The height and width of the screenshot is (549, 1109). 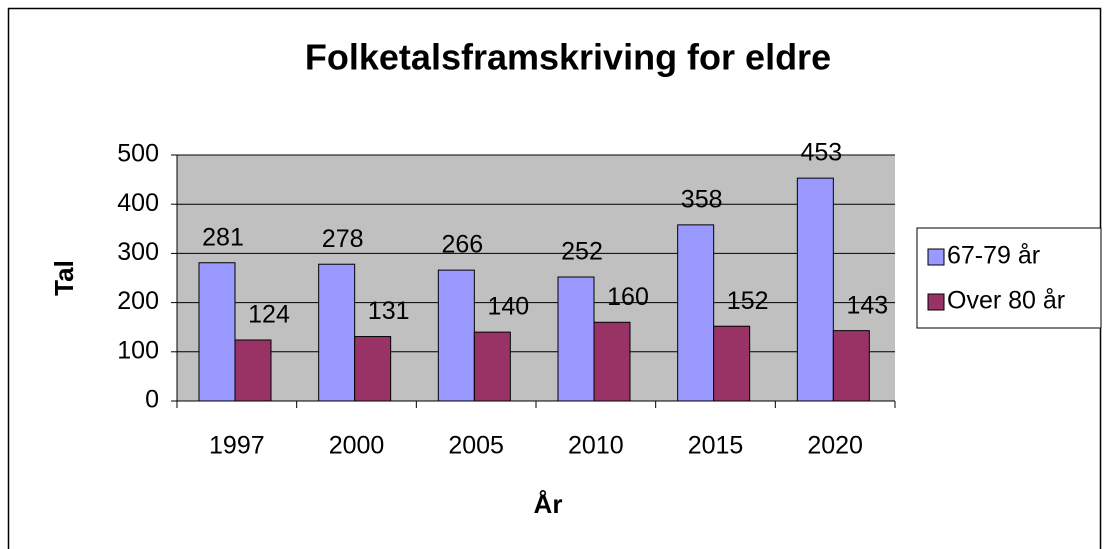 I want to click on x-tick-label: 2010, so click(x=596, y=446).